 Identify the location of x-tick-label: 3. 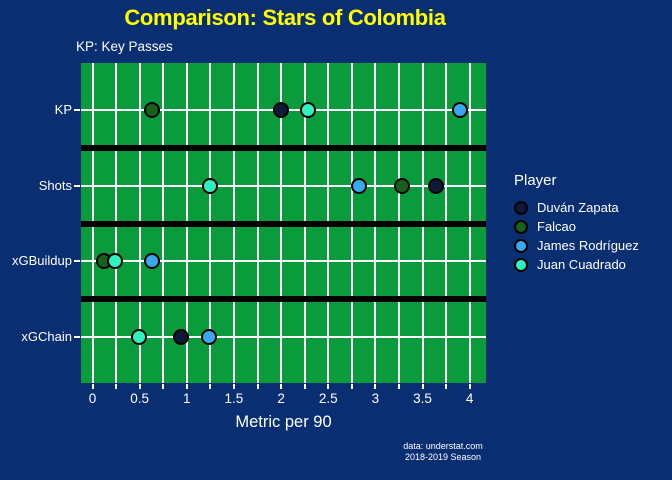
(375, 398).